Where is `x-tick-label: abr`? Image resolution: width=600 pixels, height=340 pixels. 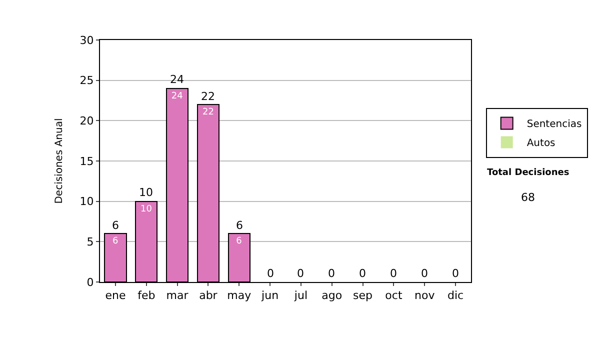 x-tick-label: abr is located at coordinates (208, 295).